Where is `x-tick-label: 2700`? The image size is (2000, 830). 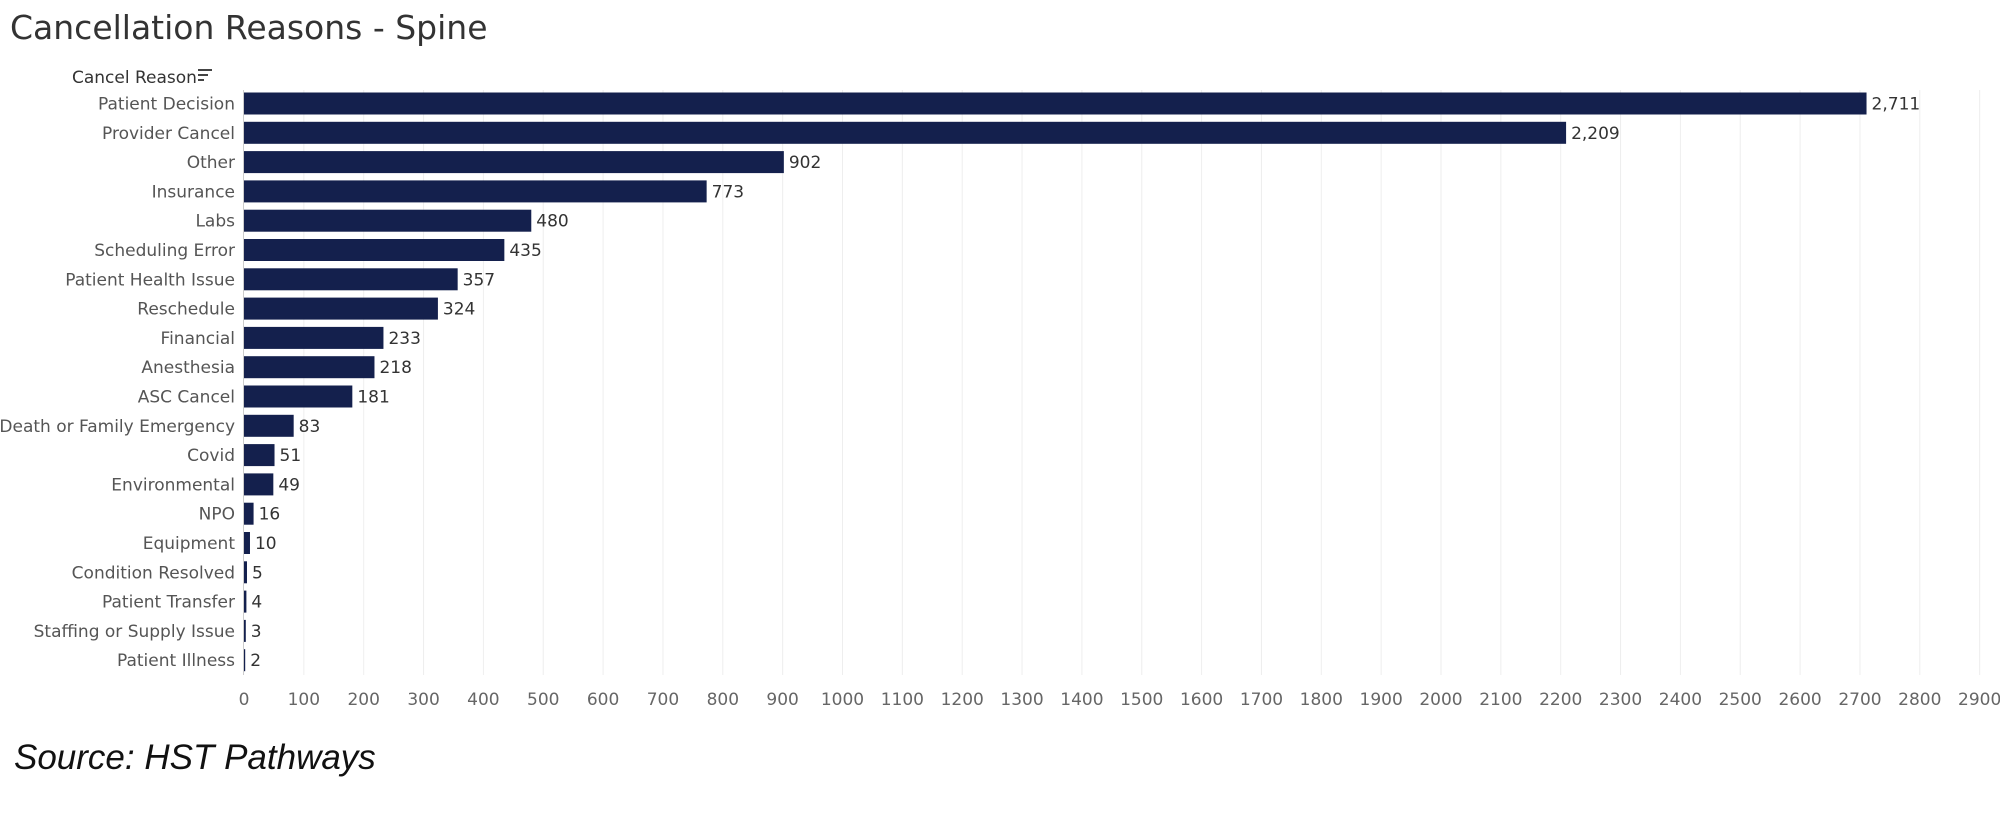 x-tick-label: 2700 is located at coordinates (1859, 700).